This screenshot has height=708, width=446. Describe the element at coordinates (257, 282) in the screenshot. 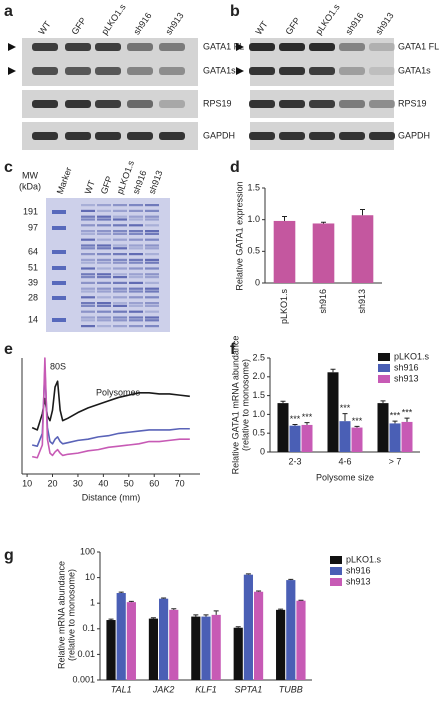

I see `y-tick-label: 0` at that location.